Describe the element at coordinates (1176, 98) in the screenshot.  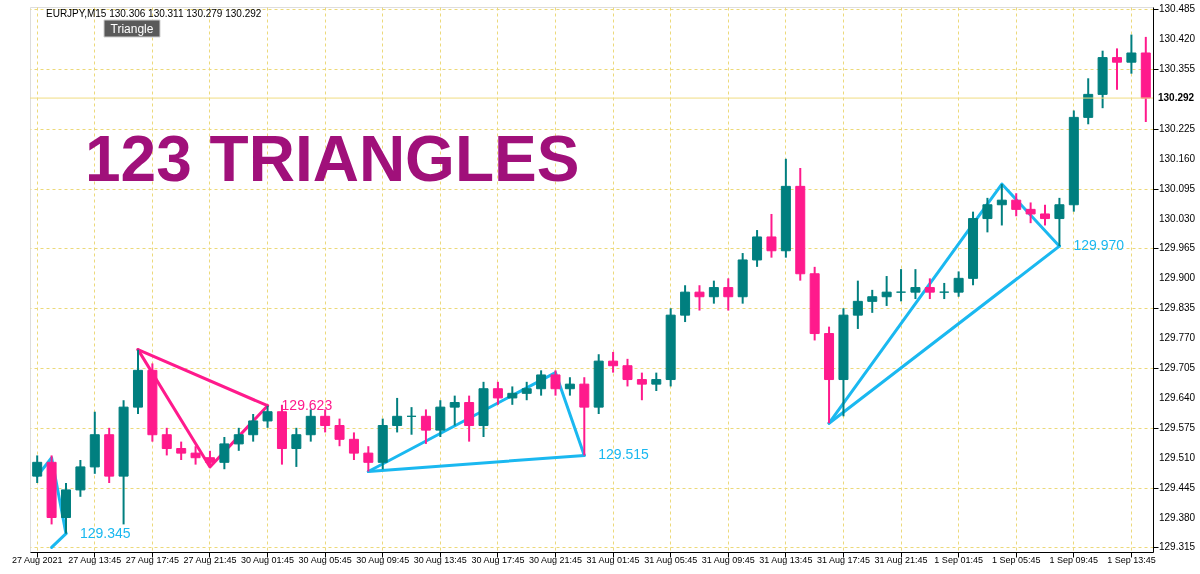
I see `ref-line-label: 130.292` at that location.